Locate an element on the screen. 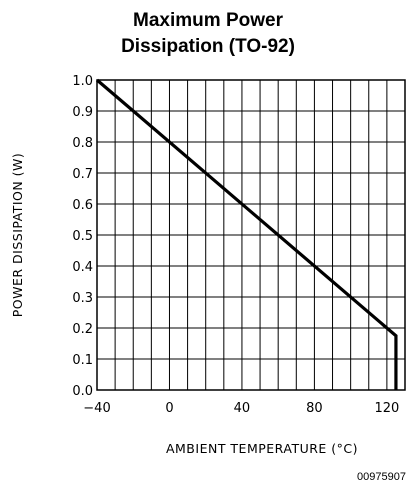 The width and height of the screenshot is (409, 485). x-tick-label: 80 is located at coordinates (314, 408).